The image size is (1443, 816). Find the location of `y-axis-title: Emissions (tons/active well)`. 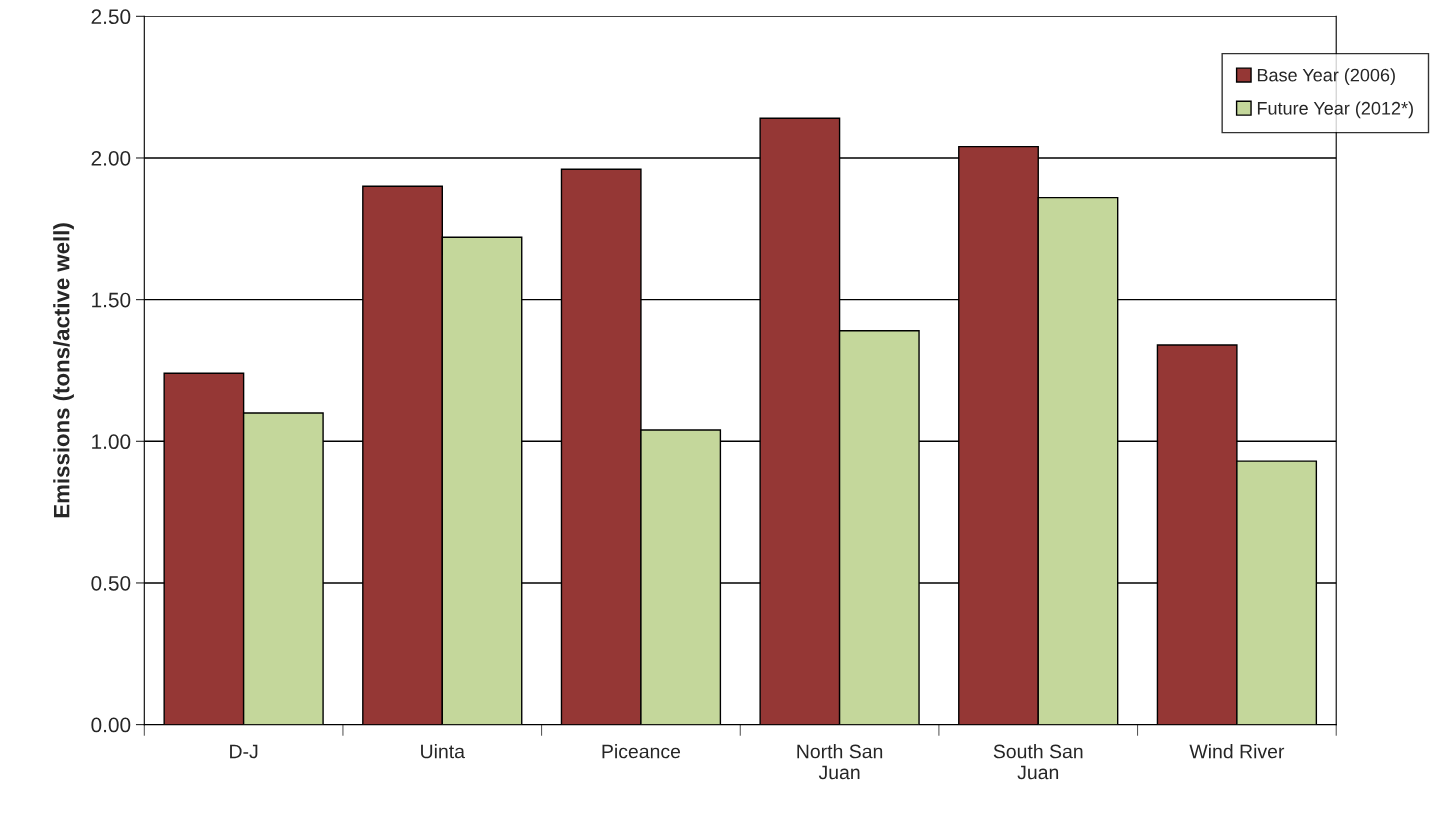

y-axis-title: Emissions (tons/active well) is located at coordinates (63, 370).